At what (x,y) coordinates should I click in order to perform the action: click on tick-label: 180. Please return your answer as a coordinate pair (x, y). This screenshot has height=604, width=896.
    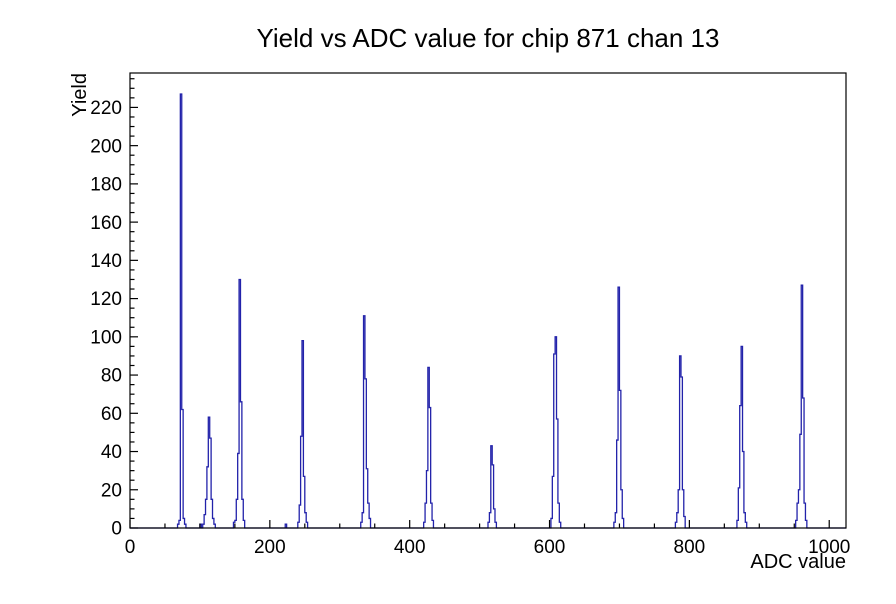
    Looking at the image, I should click on (106, 185).